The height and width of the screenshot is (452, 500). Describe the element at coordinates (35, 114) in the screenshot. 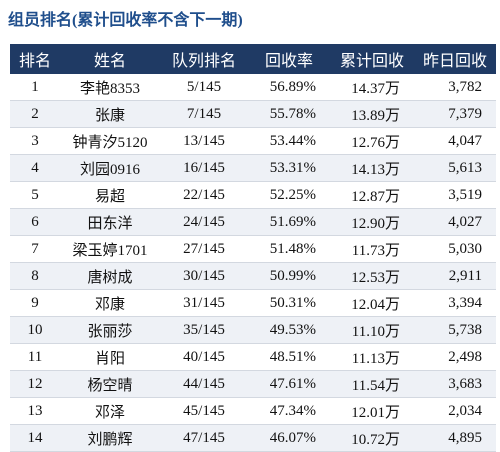

I see `table-cell: 2` at that location.